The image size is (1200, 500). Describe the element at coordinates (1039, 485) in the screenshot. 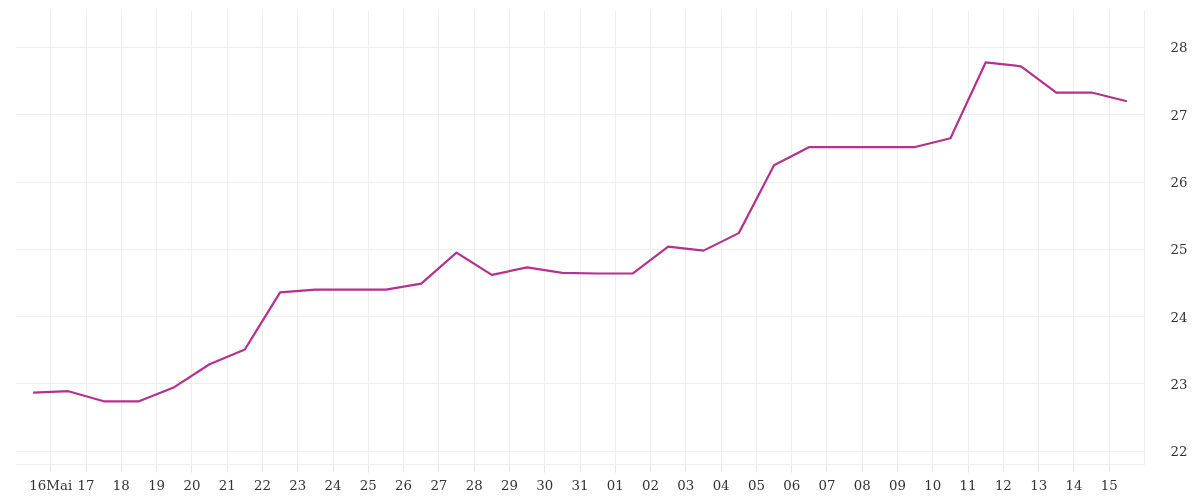

I see `x-tick-label: 13` at that location.